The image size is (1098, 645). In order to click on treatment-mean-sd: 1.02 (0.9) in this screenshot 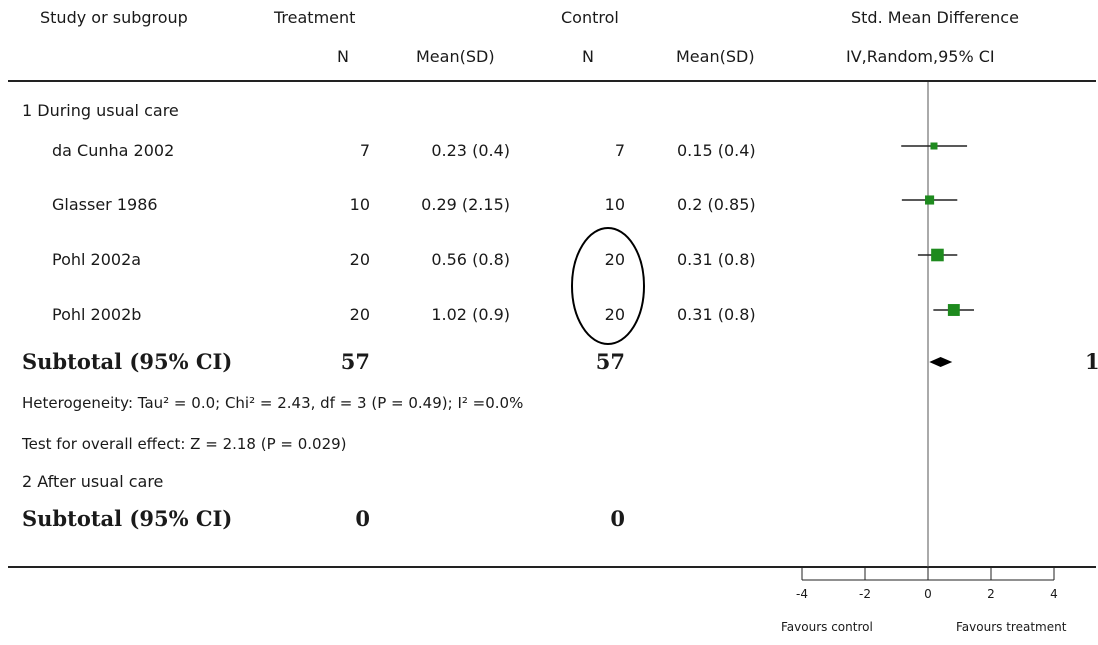, I will do `click(470, 314)`.